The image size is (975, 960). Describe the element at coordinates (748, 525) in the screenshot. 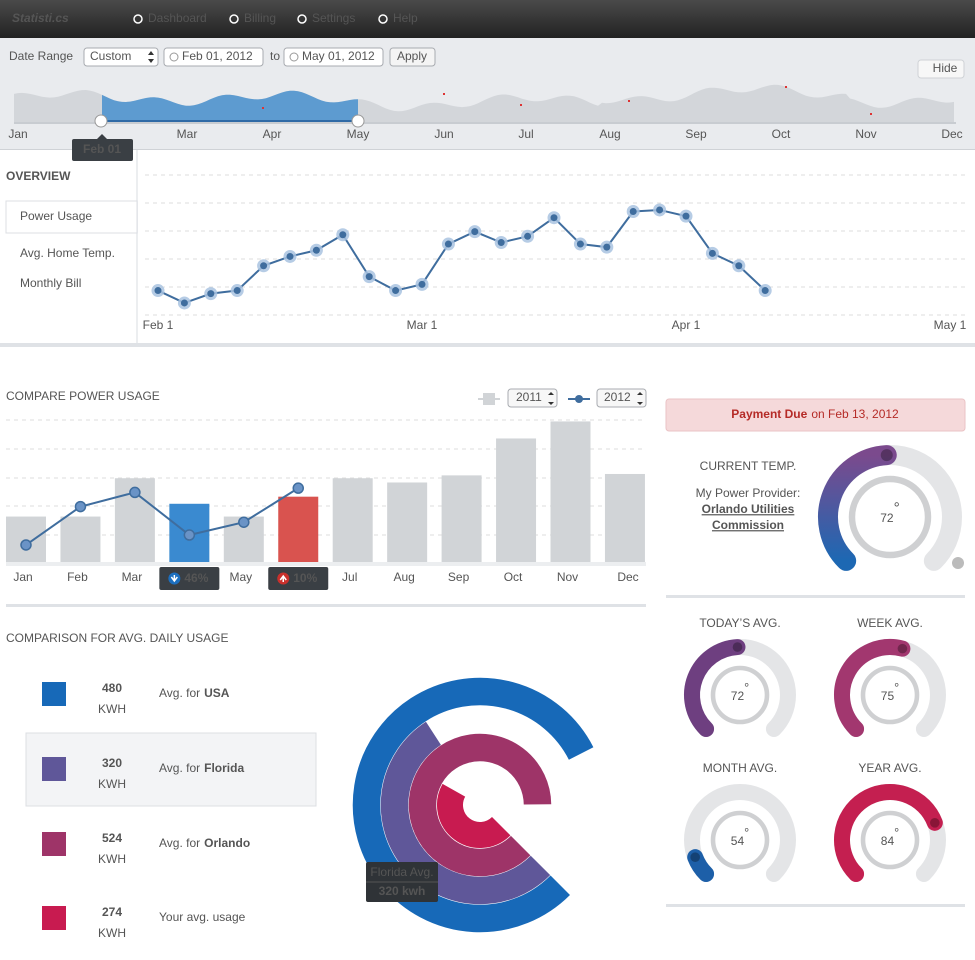

I see `provider-link: Commission` at that location.